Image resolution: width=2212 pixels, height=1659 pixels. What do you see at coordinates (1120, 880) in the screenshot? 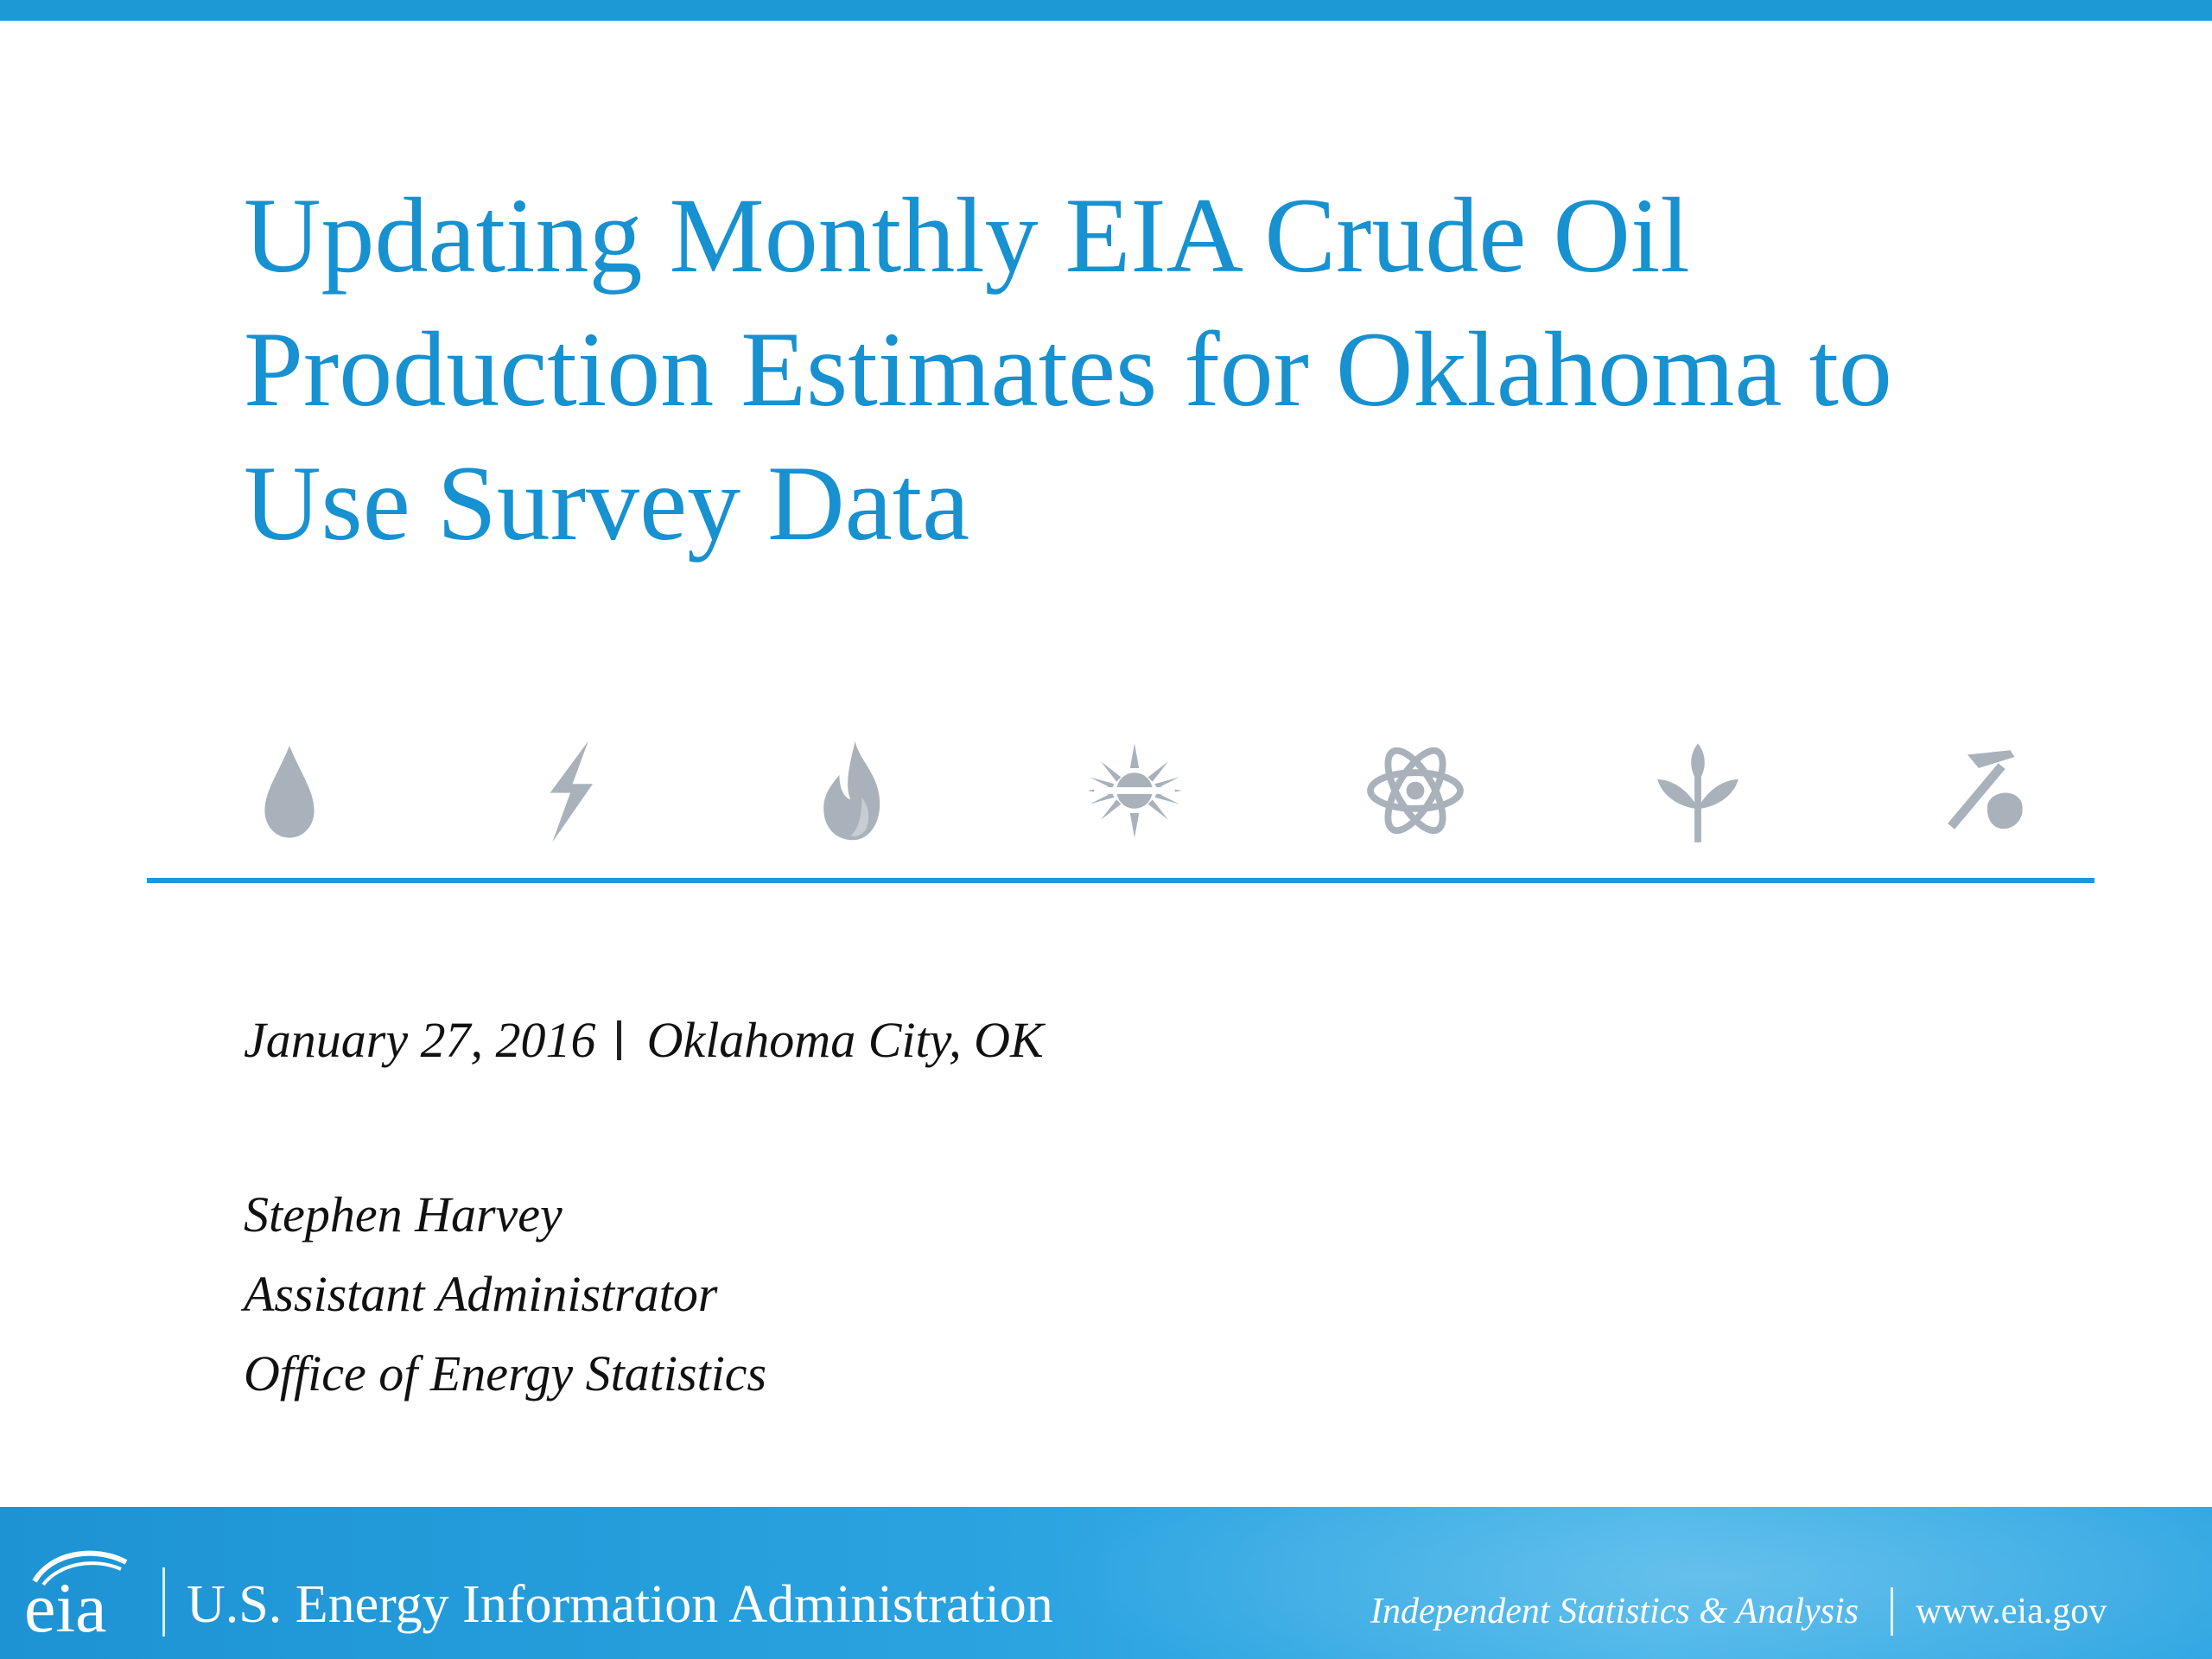
I see `section-divider` at bounding box center [1120, 880].